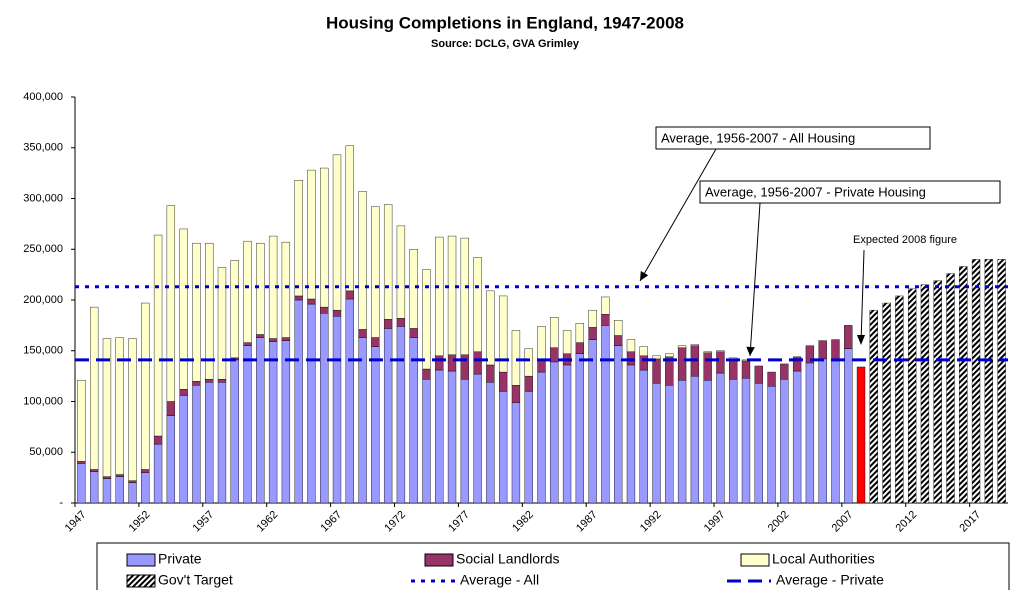 The image size is (1011, 590). Describe the element at coordinates (46, 452) in the screenshot. I see `y-tick-label: 50,000` at that location.